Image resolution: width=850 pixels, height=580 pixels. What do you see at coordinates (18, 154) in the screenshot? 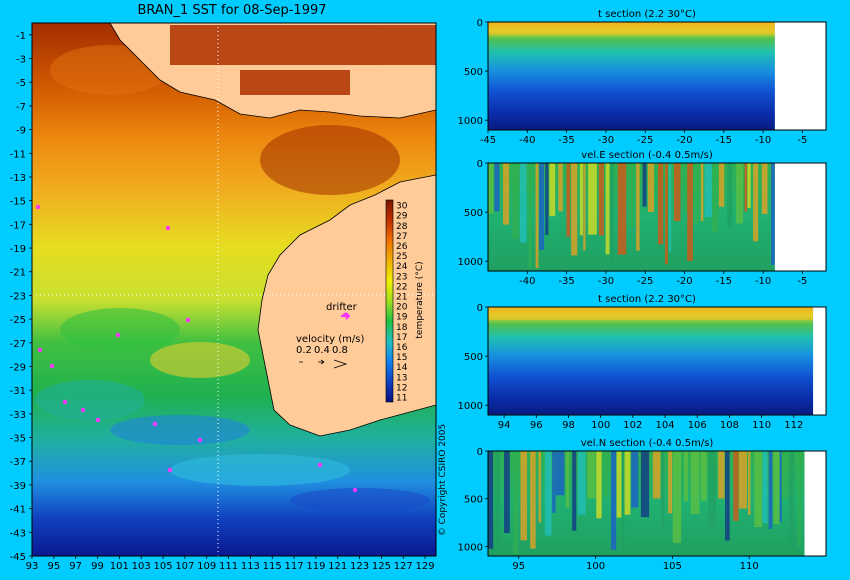
I see `lat-tick-label: -11` at bounding box center [18, 154].